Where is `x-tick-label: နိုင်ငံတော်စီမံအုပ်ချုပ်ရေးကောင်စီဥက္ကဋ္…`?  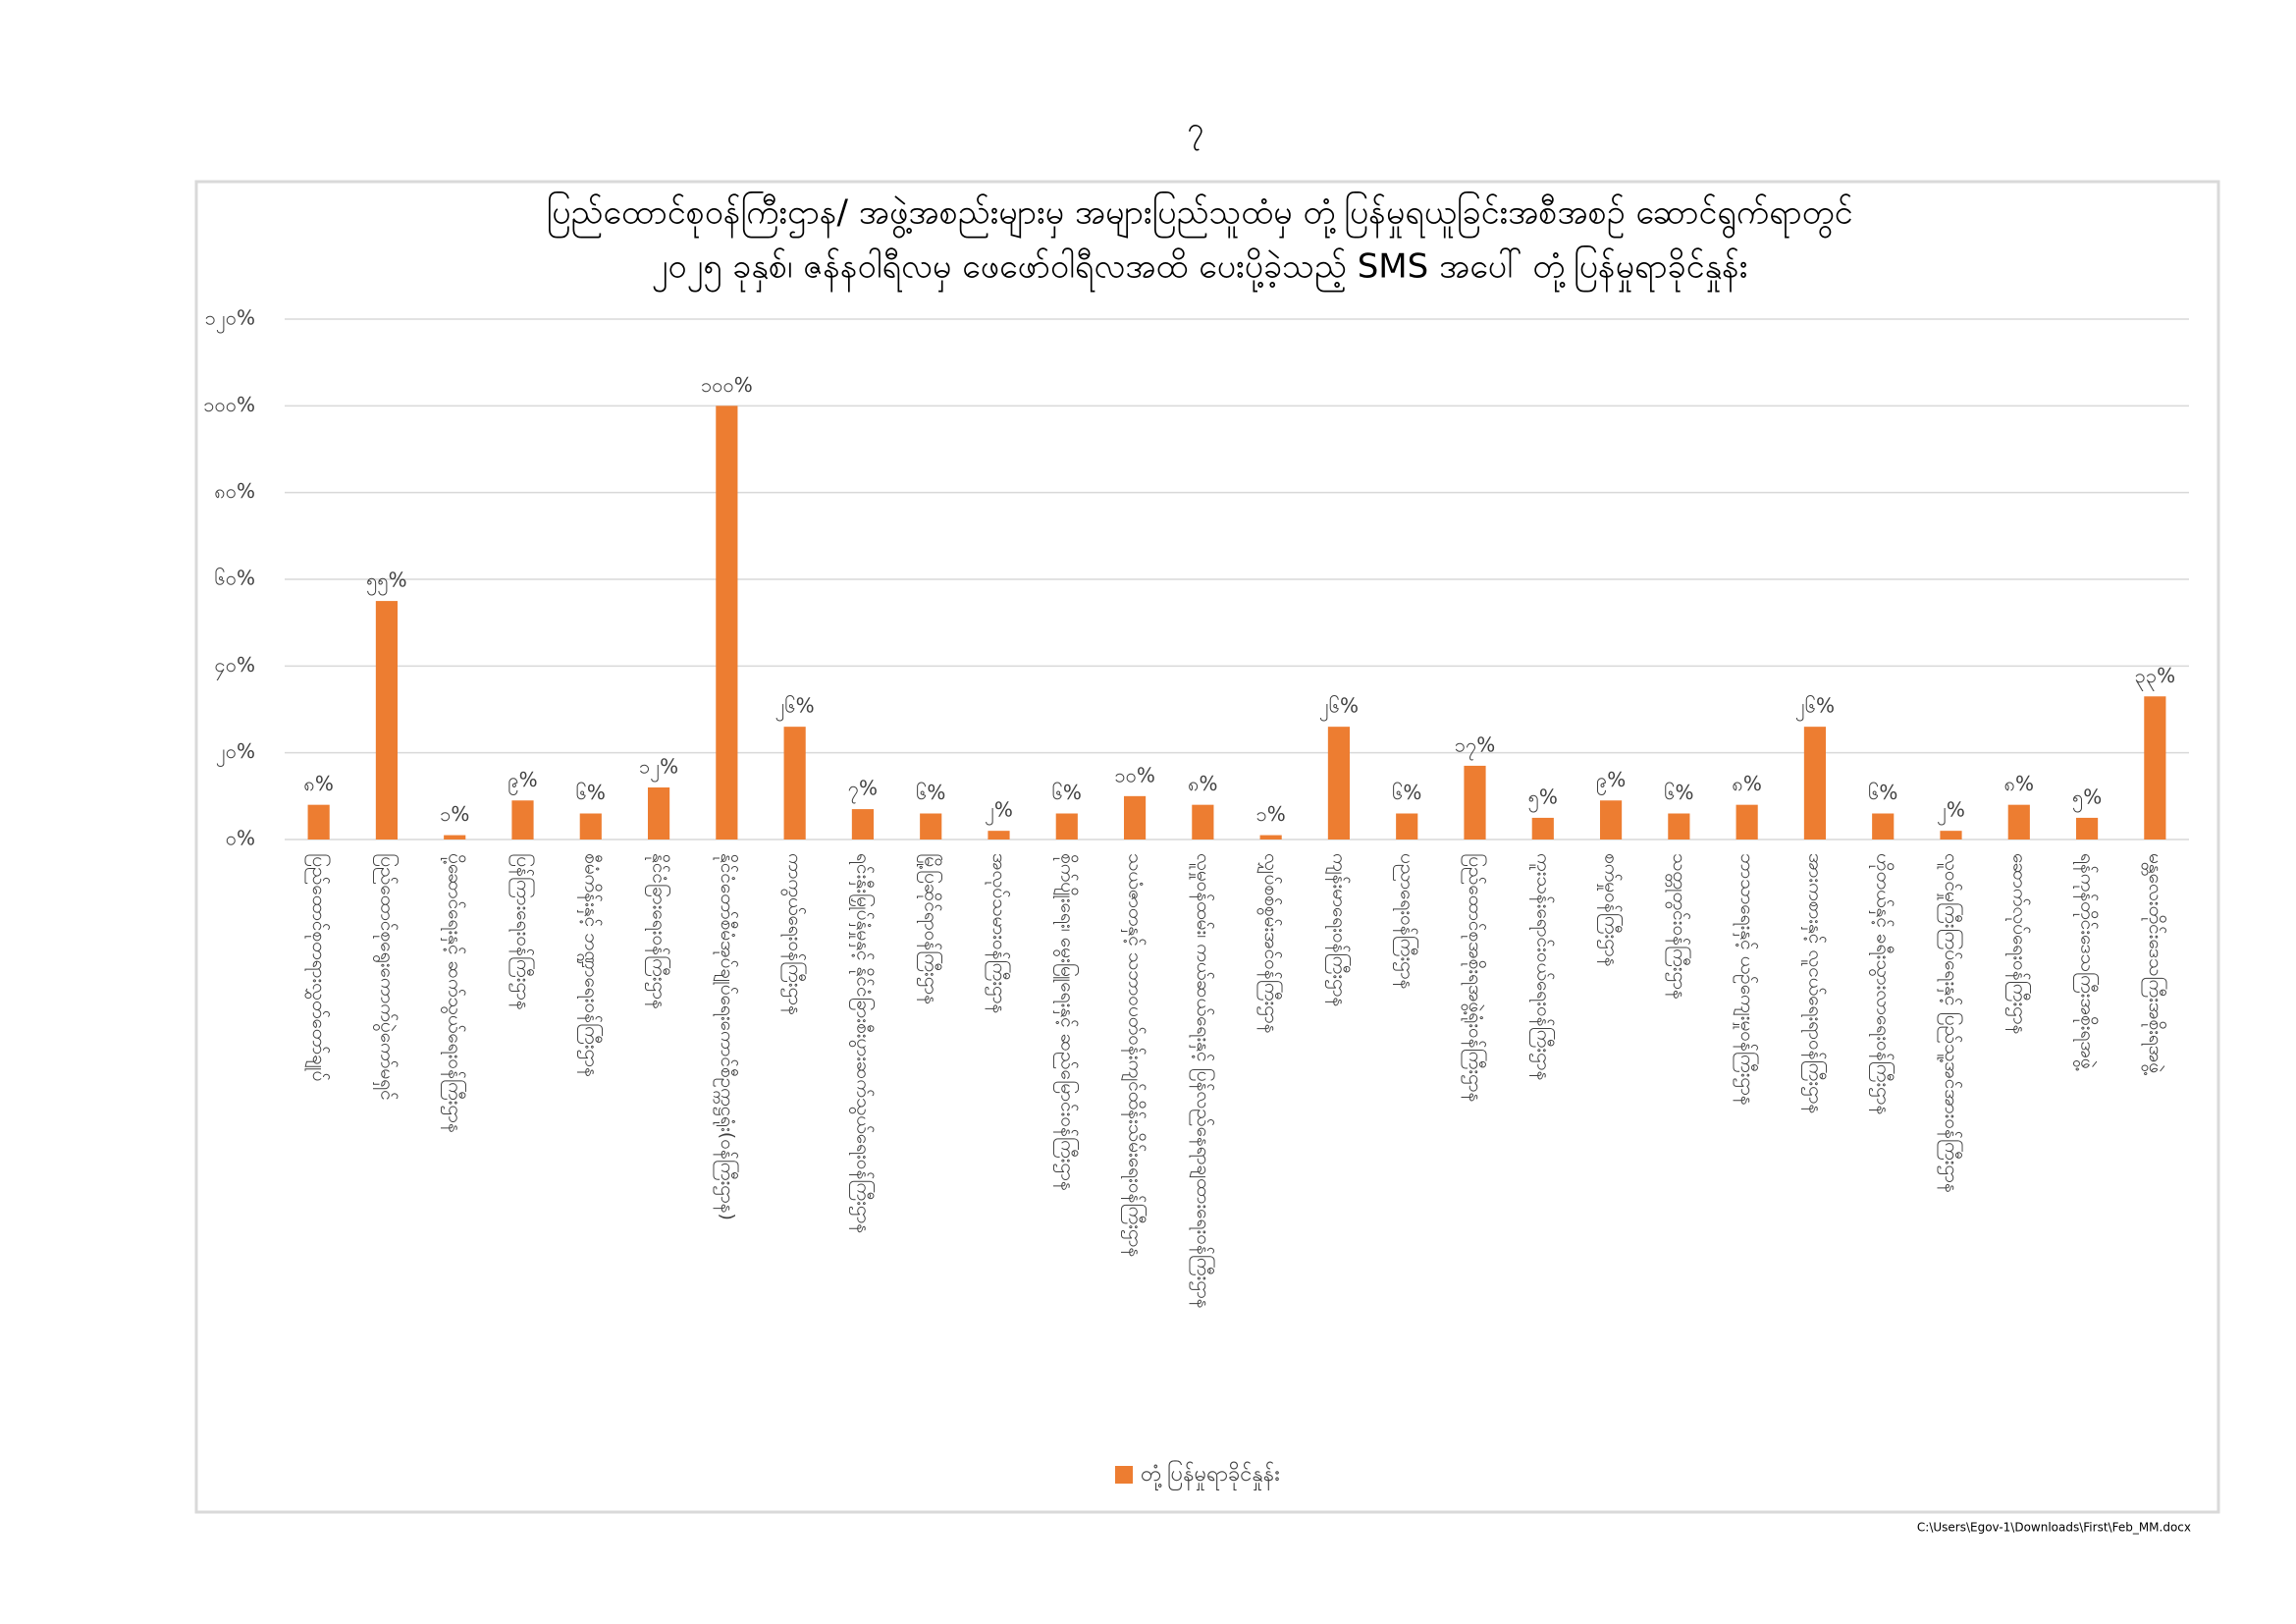
x-tick-label: နိုင်ငံတော်စီမံအုပ်ချုပ်ရေးကောင်စီဥက္ကဋ္… is located at coordinates (727, 1036).